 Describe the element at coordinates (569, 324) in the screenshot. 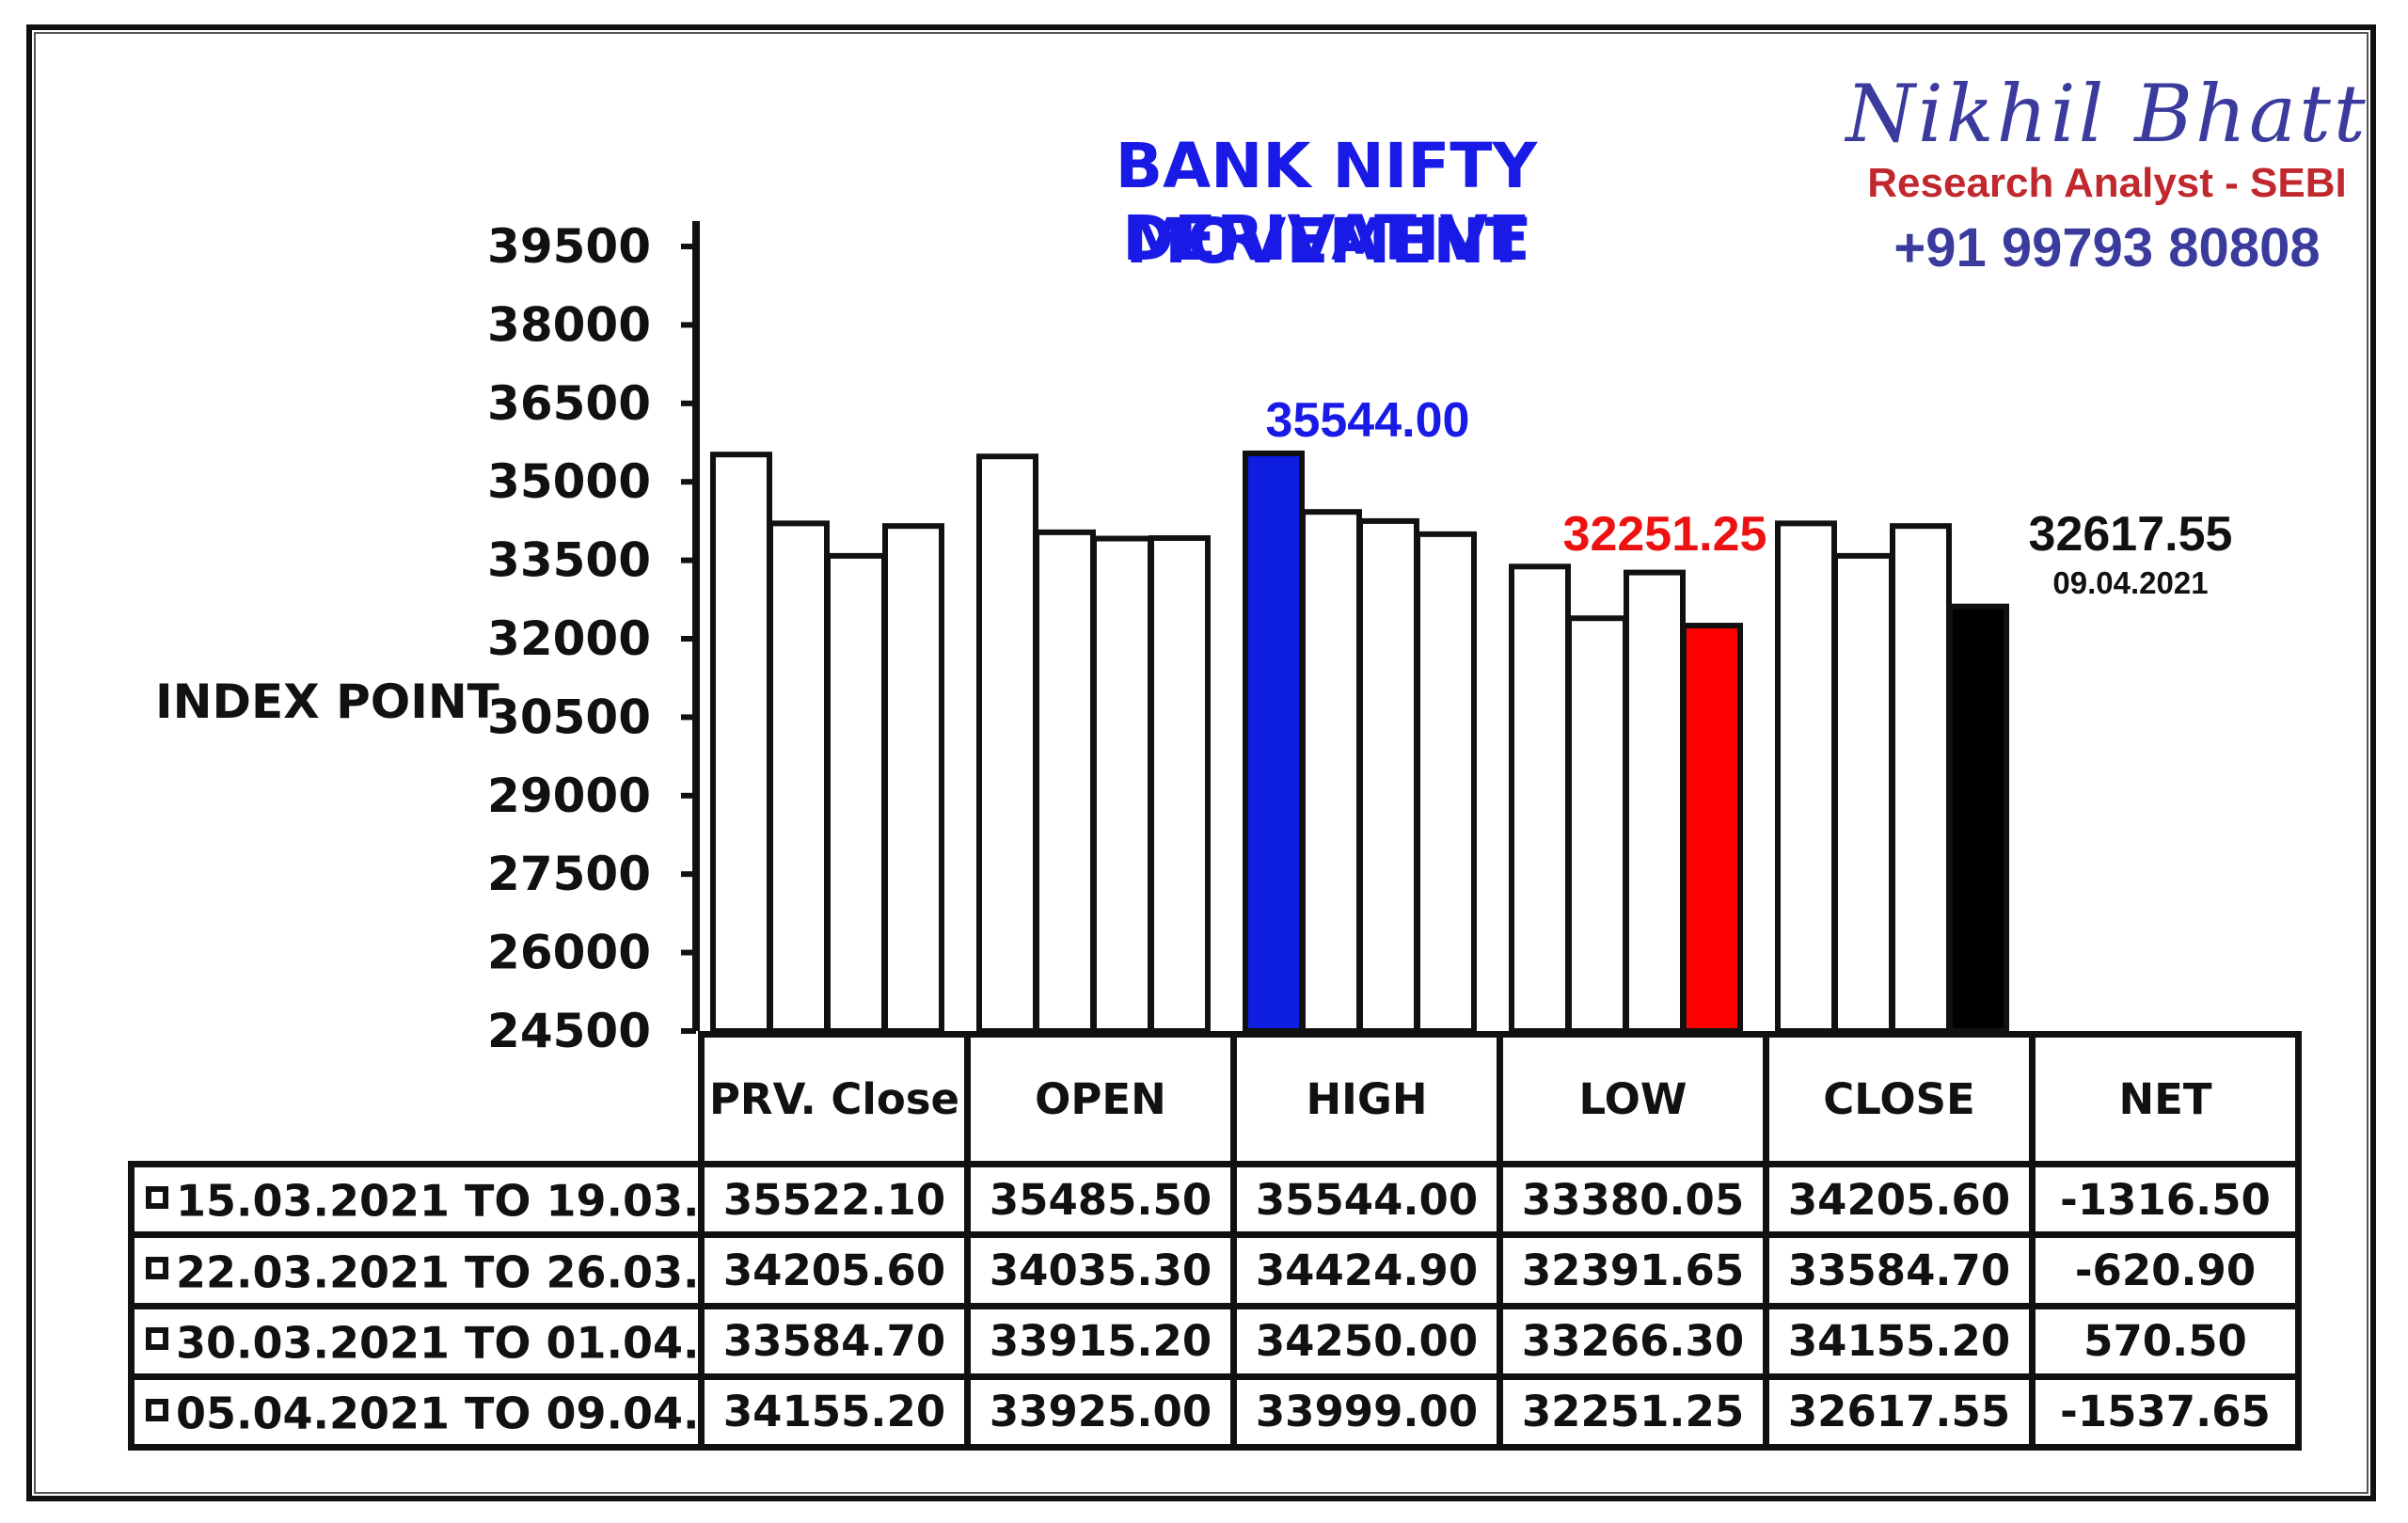

I see `y-tick-label: 38000` at that location.